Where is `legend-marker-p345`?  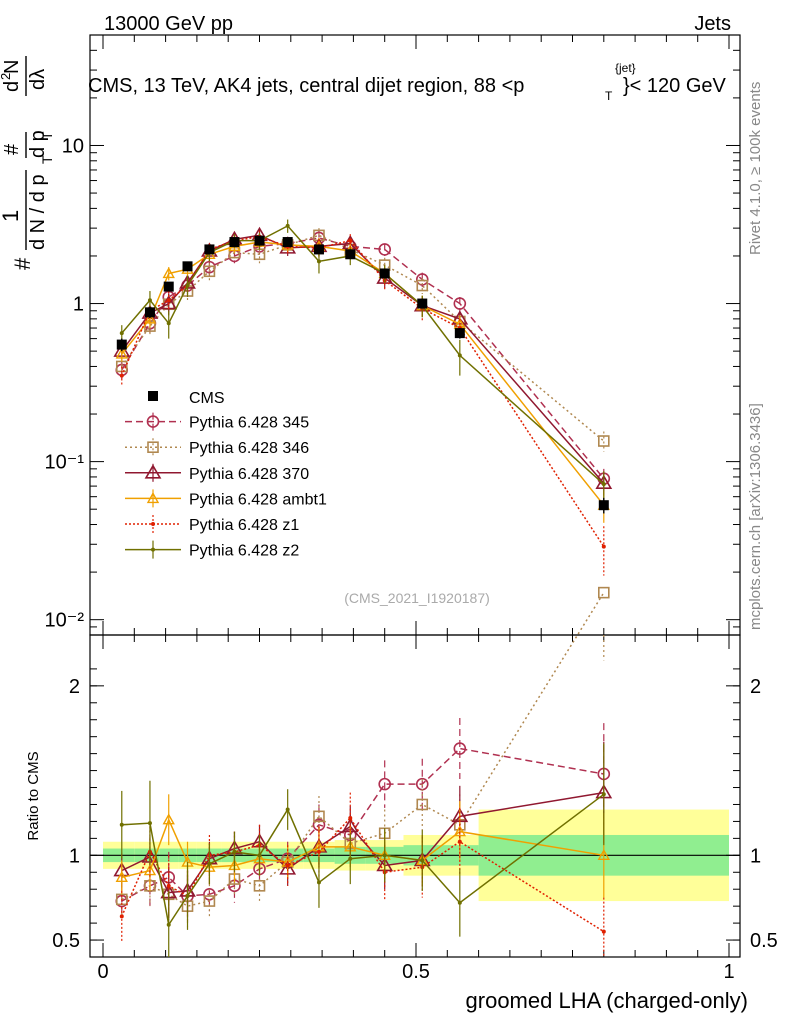 legend-marker-p345 is located at coordinates (153, 421).